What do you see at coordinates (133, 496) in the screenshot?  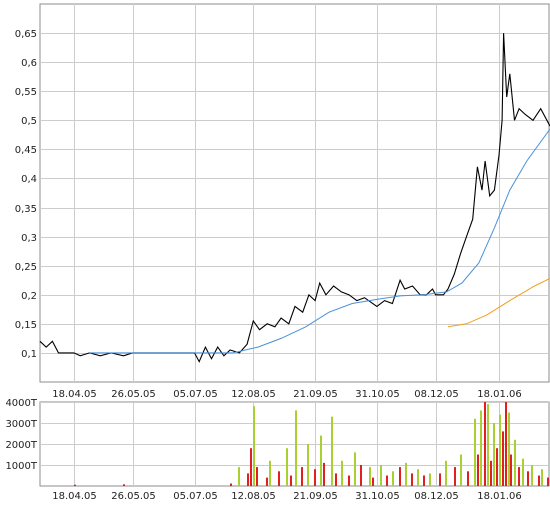 I see `volume-x-tick-label: 26.05.05` at bounding box center [133, 496].